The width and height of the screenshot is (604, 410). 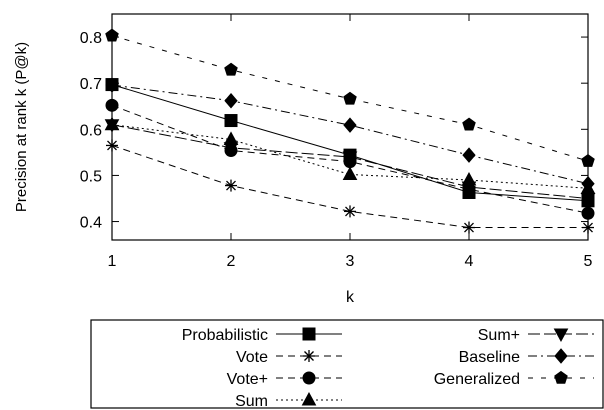 I want to click on y-tick-label: 0.4, so click(x=91, y=223).